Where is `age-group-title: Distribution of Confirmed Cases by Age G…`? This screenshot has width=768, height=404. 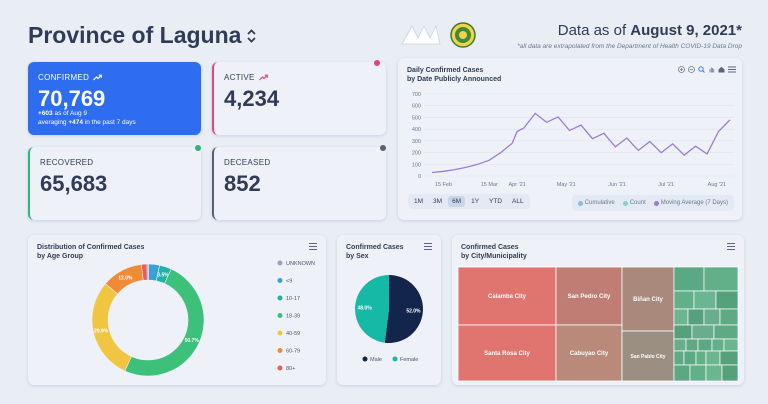 age-group-title: Distribution of Confirmed Cases by Age G… is located at coordinates (91, 252).